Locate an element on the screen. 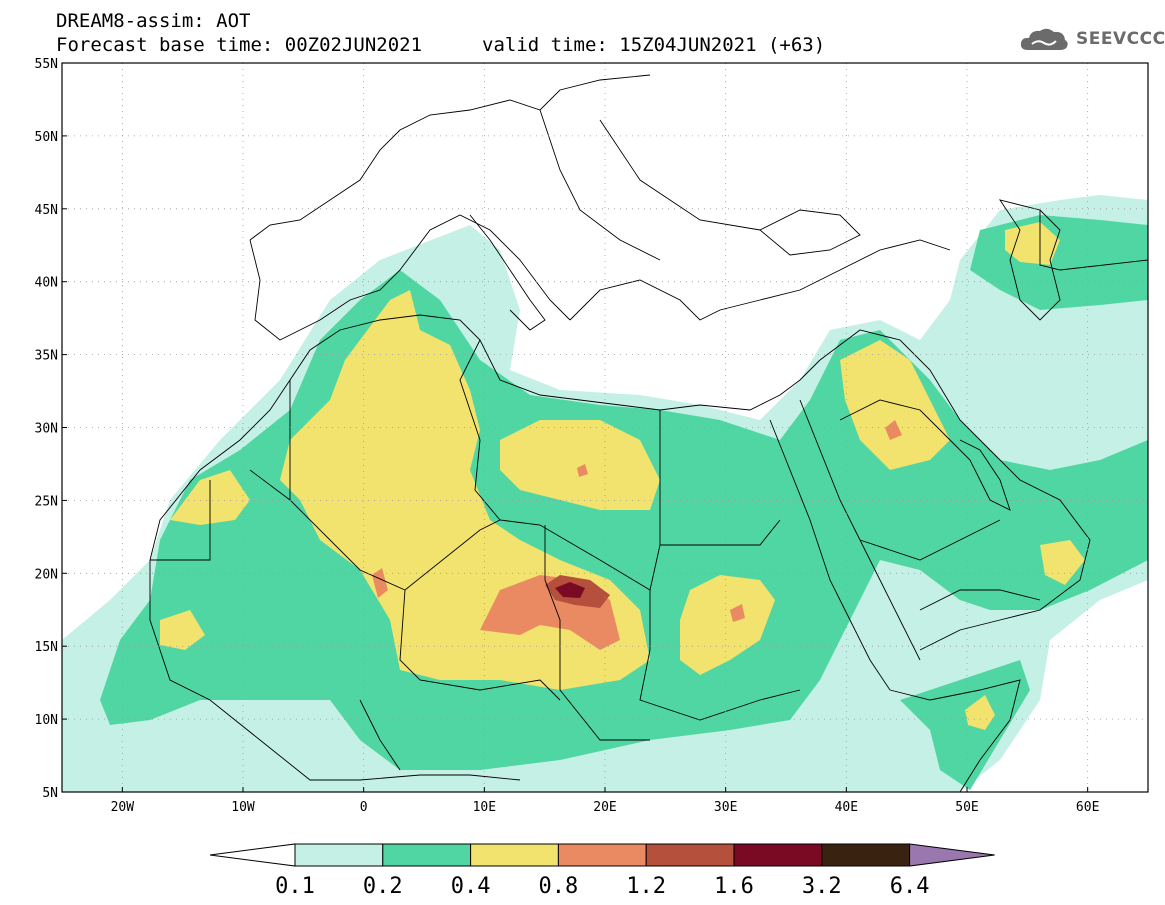  aot-level-1.6 is located at coordinates (570, 590).